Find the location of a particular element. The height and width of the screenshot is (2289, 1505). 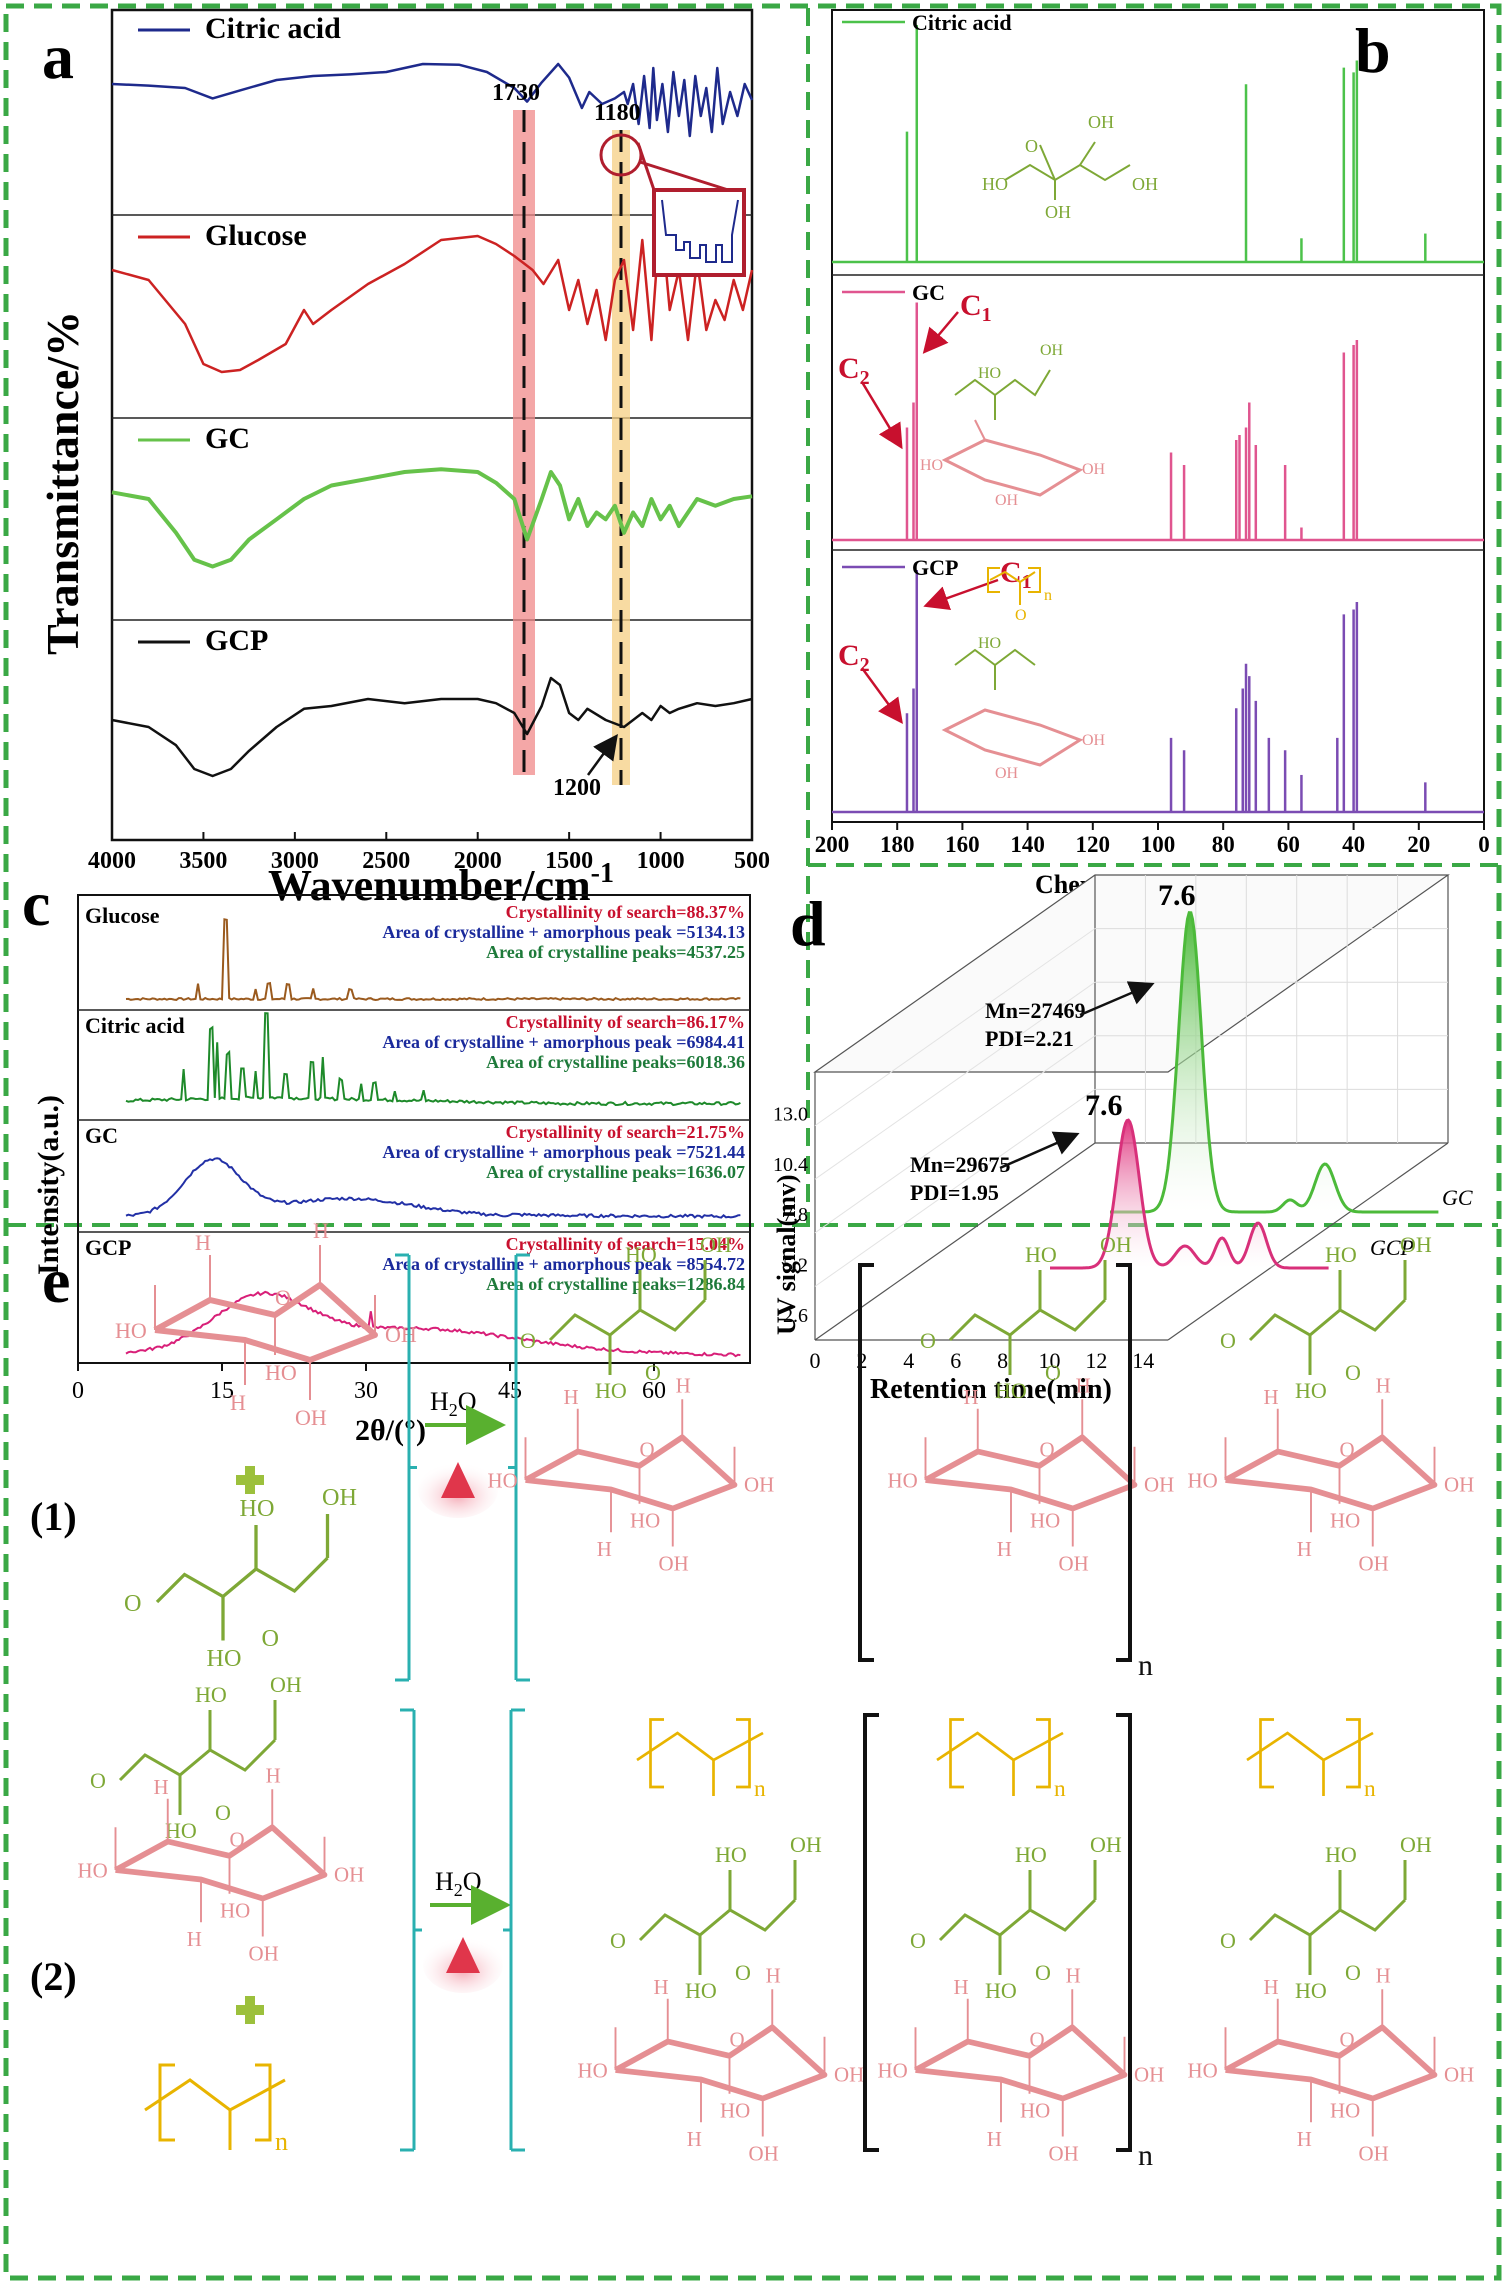

nmr-gcp-o: O is located at coordinates (1021, 615).